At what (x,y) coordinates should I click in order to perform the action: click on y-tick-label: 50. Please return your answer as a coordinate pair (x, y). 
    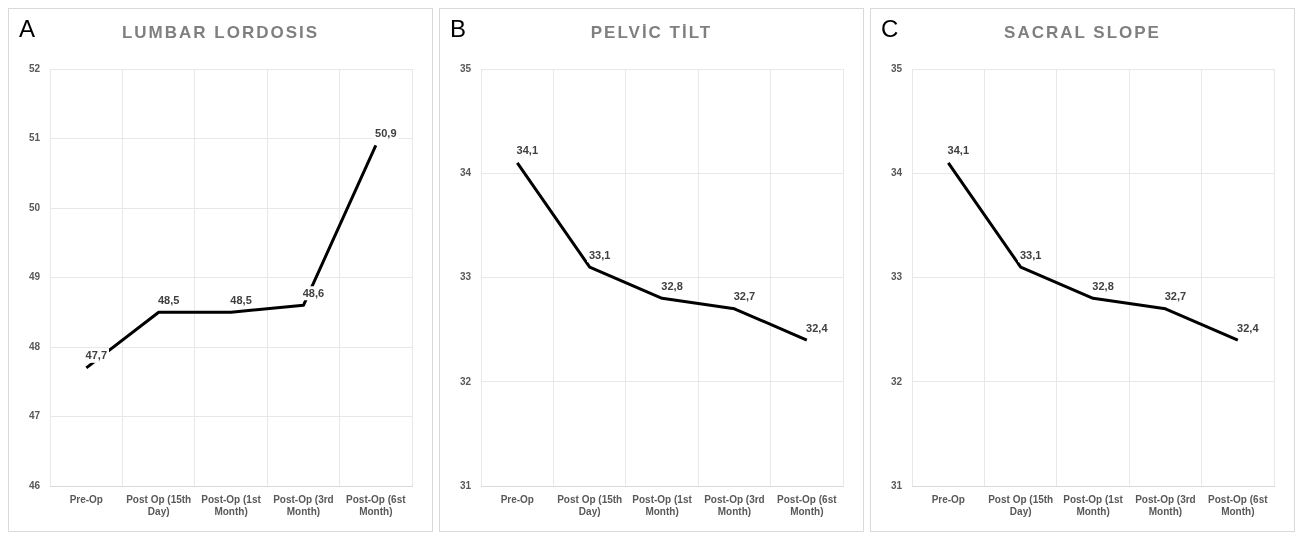
    Looking at the image, I should click on (35, 207).